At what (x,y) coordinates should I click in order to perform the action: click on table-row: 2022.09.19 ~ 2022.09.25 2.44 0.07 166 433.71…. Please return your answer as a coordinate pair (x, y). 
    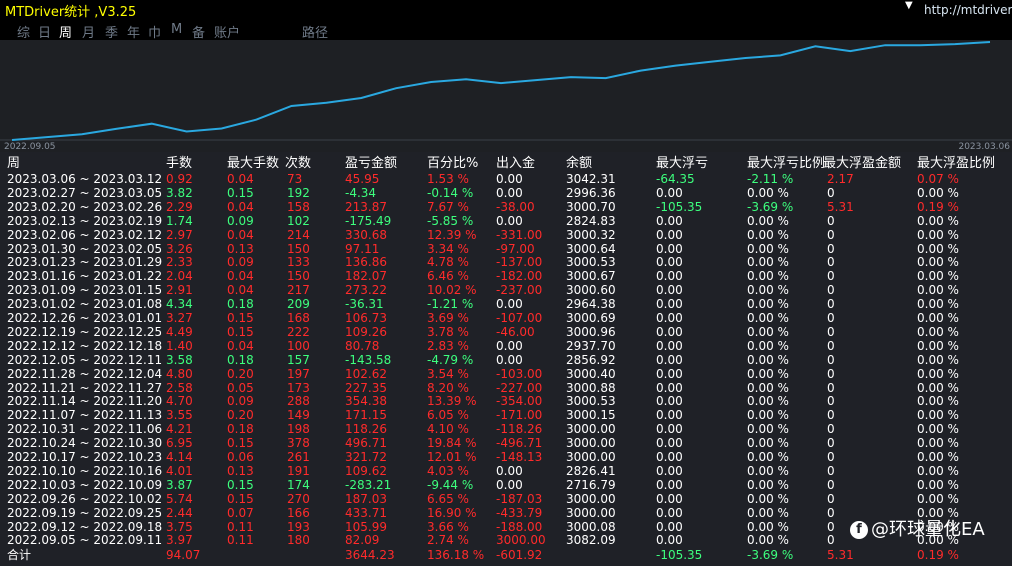
    Looking at the image, I should click on (506, 512).